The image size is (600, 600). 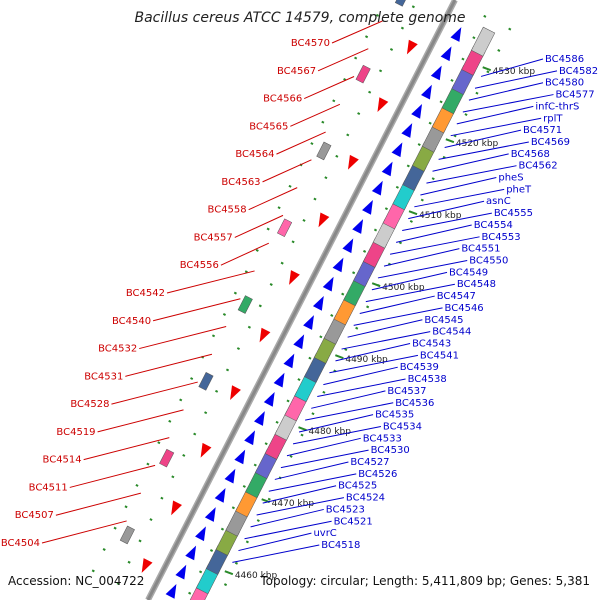 I want to click on forward-gene-label: BC4535, so click(x=394, y=415).